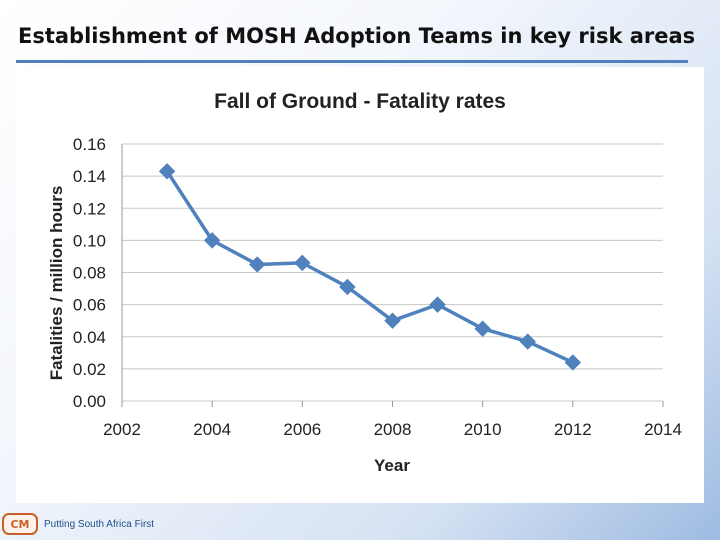  Describe the element at coordinates (347, 287) in the screenshot. I see `data-point-2007` at that location.